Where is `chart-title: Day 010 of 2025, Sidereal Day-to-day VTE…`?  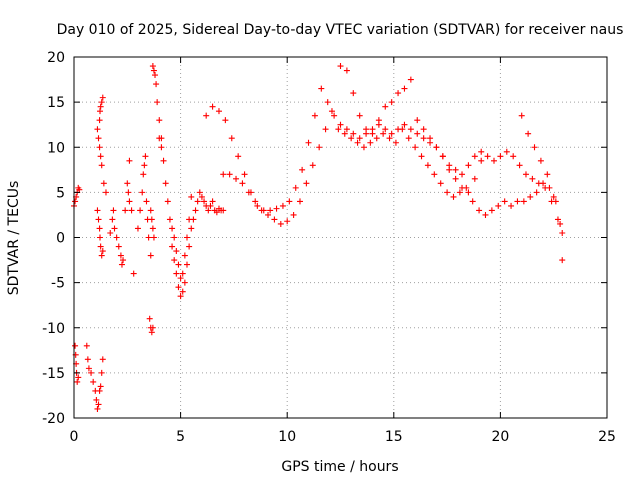
chart-title: Day 010 of 2025, Sidereal Day-to-day VTE… is located at coordinates (340, 30).